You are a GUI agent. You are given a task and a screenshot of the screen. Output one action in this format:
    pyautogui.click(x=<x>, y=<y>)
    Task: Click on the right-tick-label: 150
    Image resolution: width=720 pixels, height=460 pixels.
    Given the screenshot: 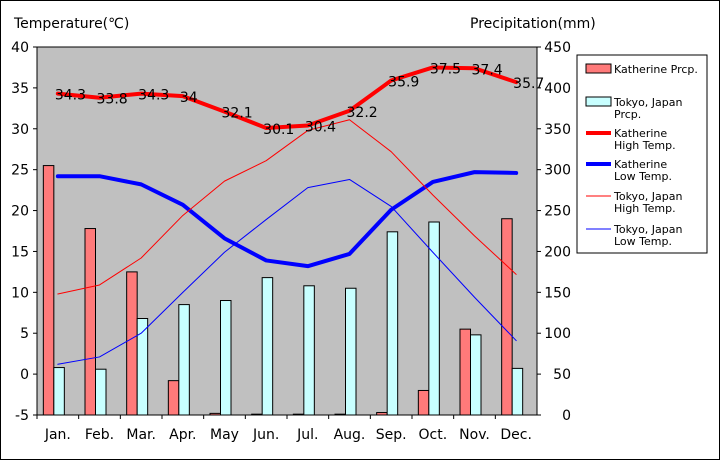 What is the action you would take?
    pyautogui.click(x=557, y=293)
    